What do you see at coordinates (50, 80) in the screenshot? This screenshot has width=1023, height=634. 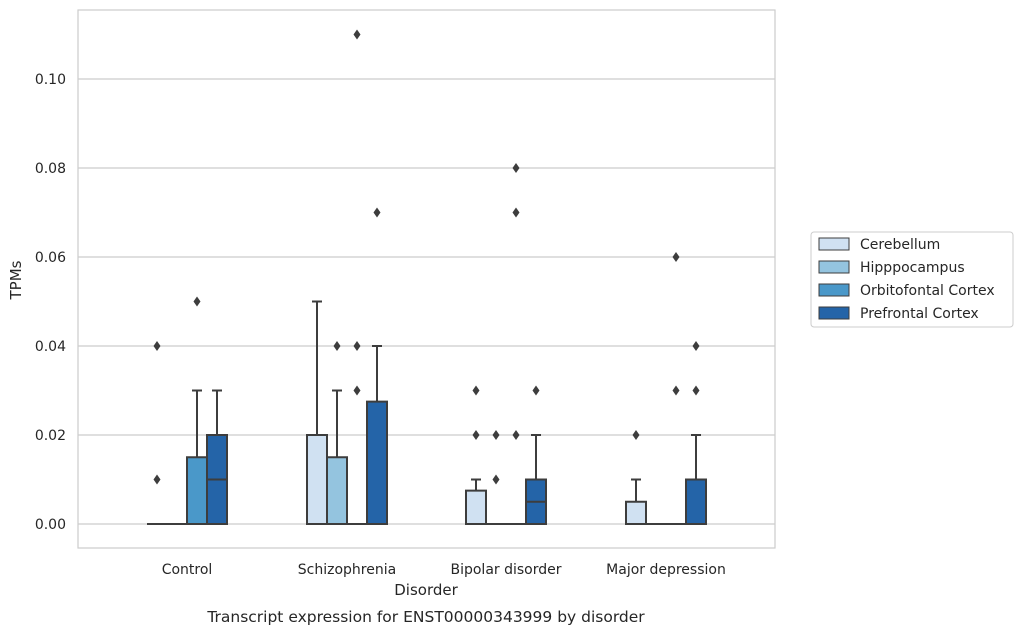 I see `y-tick-label: 0.10` at bounding box center [50, 80].